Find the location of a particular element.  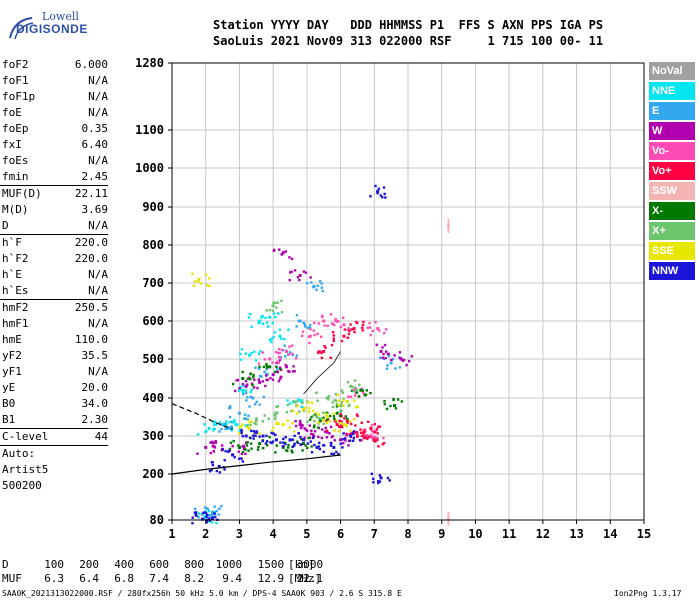

param-value: 3.69 is located at coordinates (95, 209).